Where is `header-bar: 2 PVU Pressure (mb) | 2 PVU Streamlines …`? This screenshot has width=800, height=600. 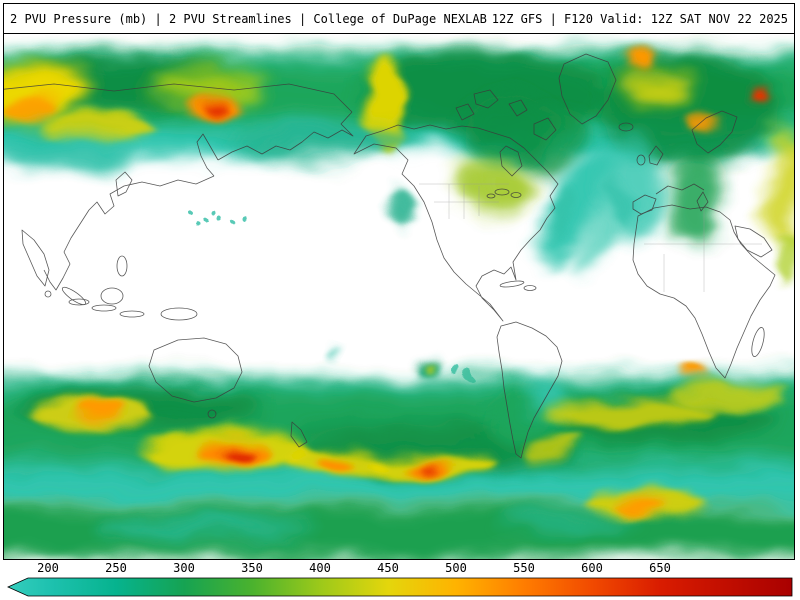 header-bar: 2 PVU Pressure (mb) | 2 PVU Streamlines … is located at coordinates (399, 19).